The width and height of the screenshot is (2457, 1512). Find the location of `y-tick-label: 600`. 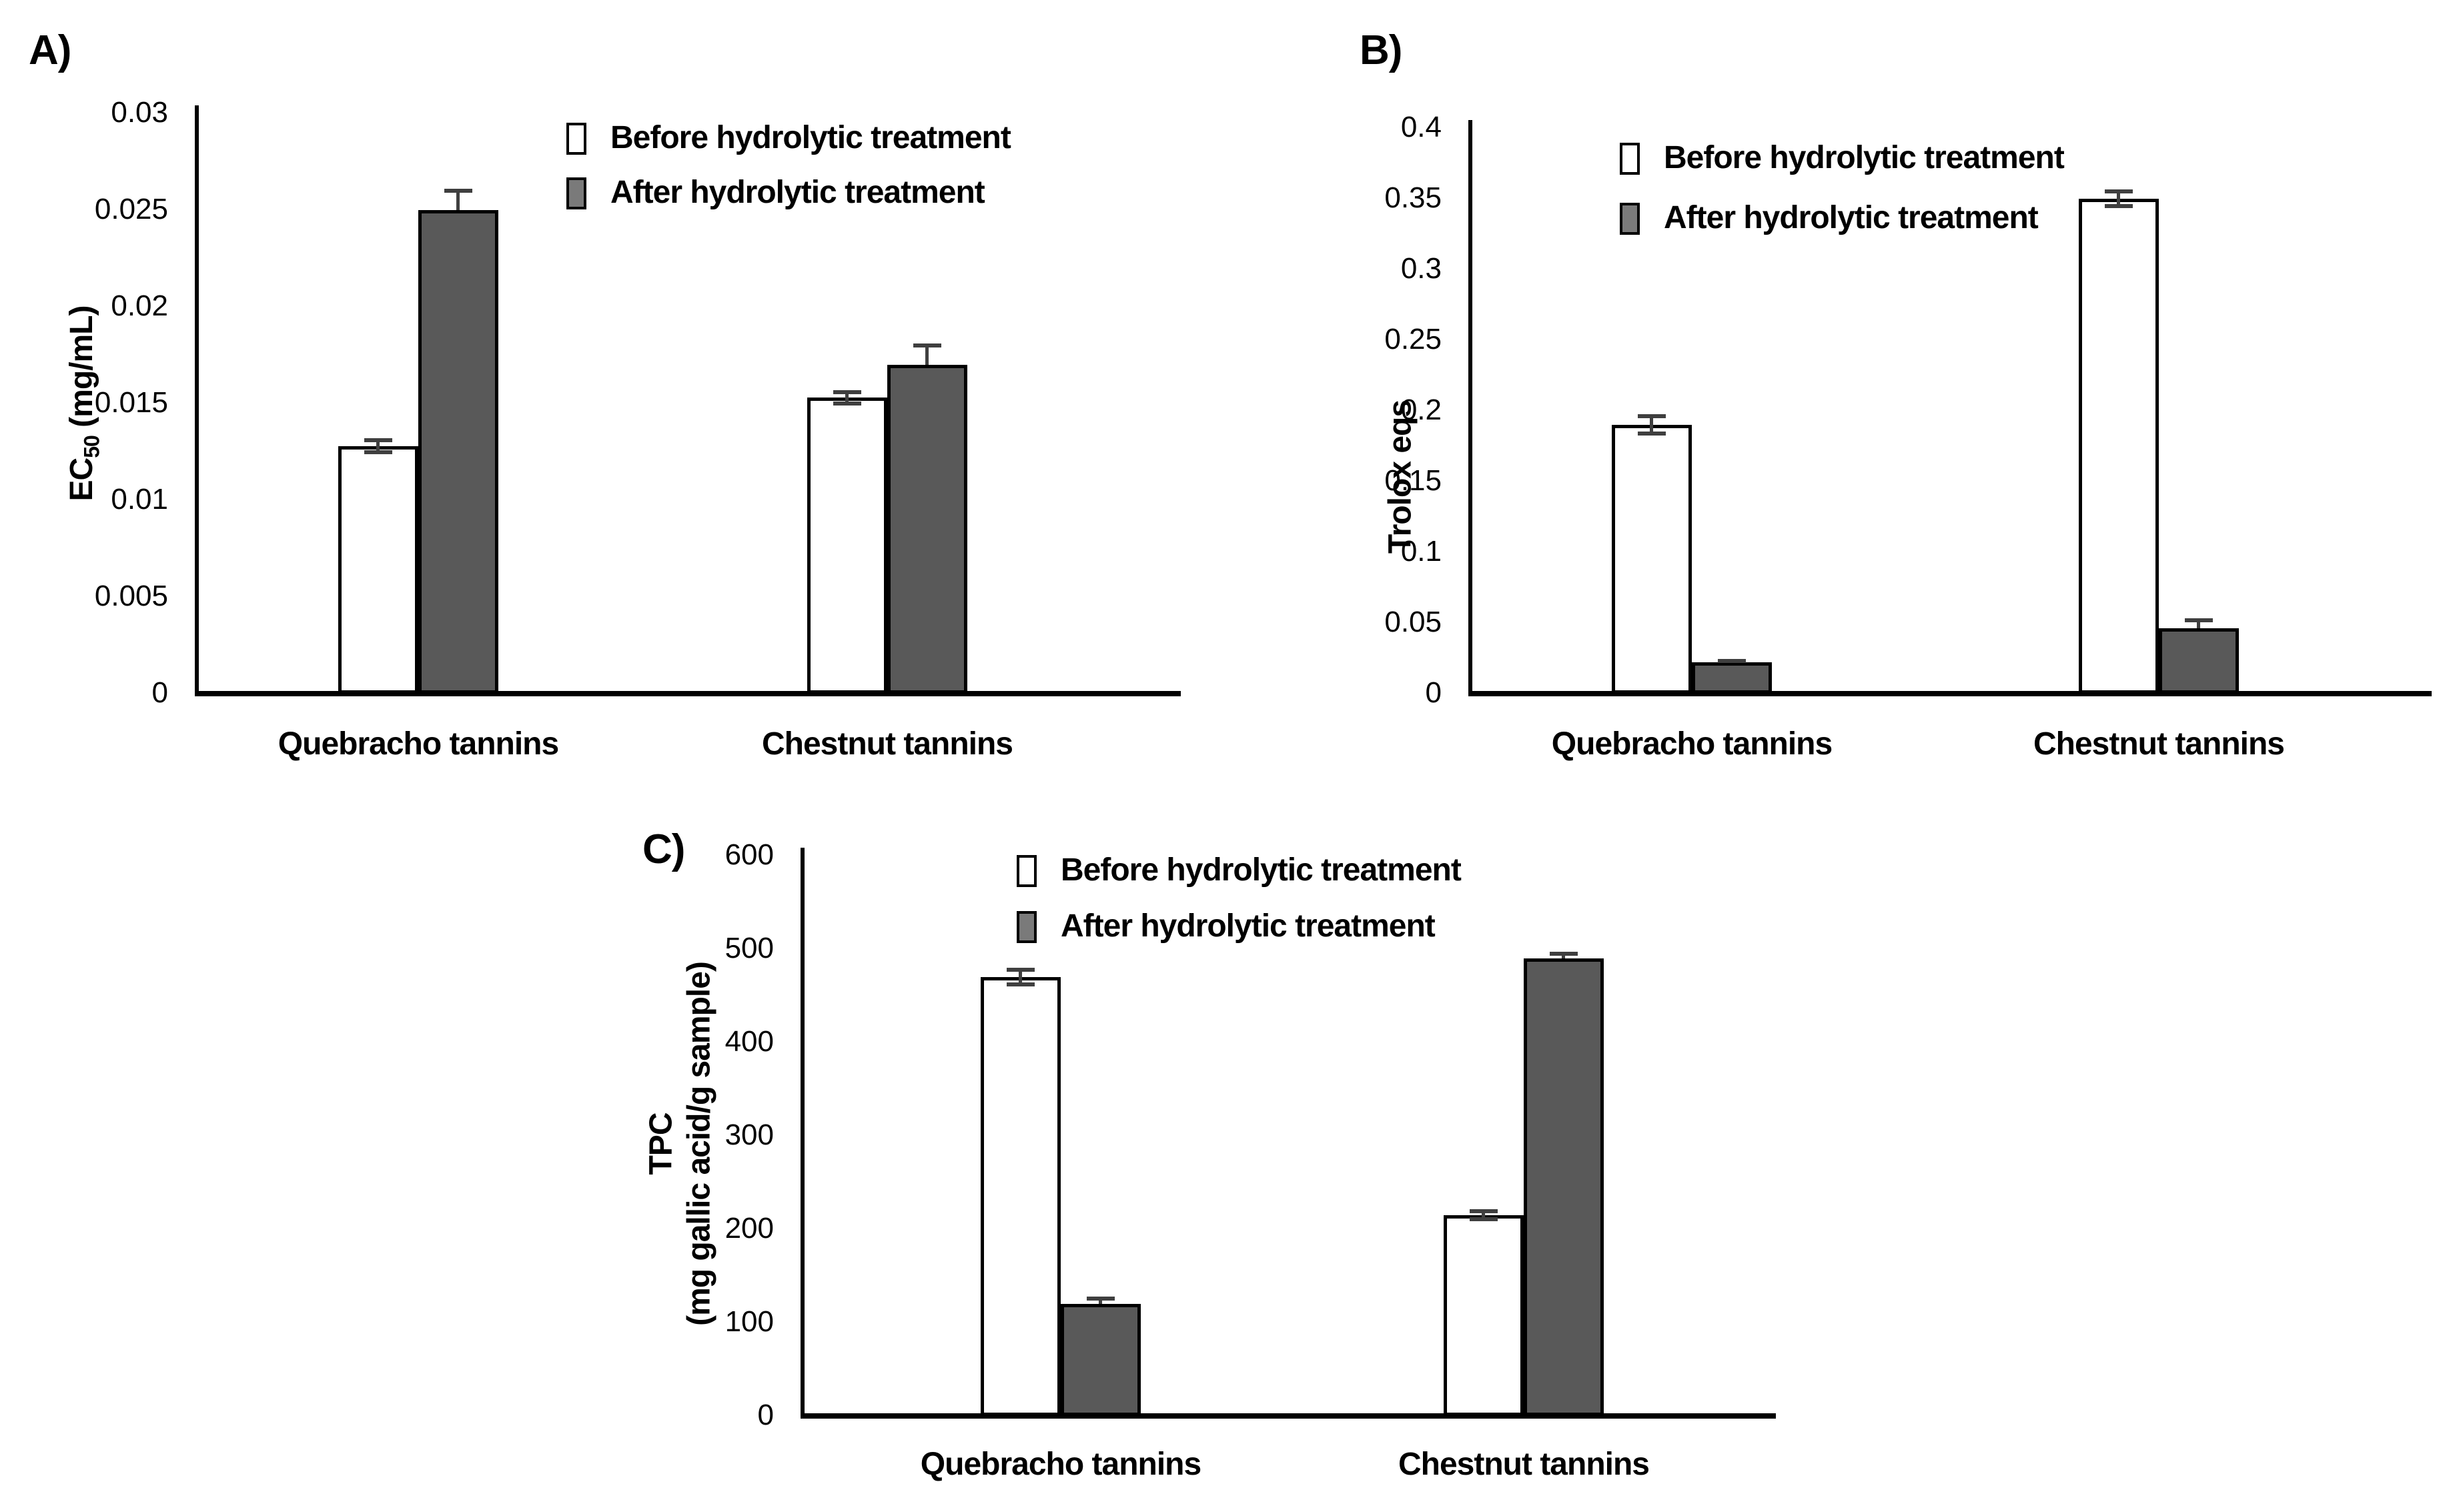

y-tick-label: 600 is located at coordinates (749, 854).